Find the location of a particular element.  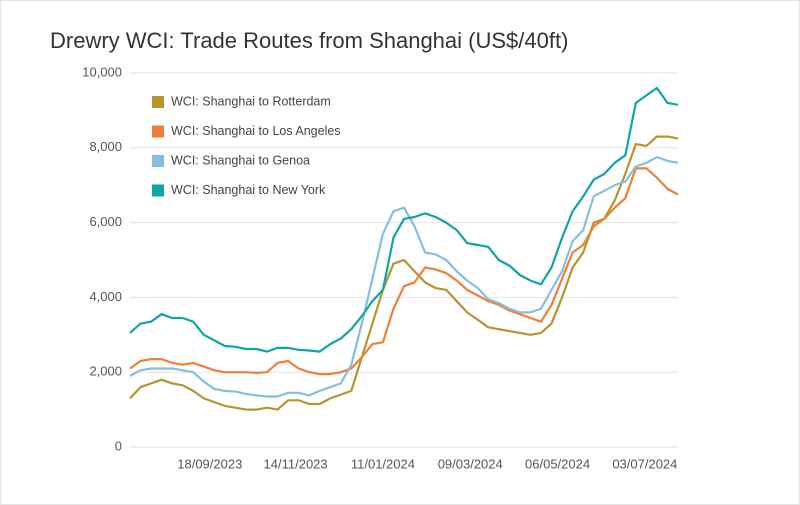

x-tick-label: 11/01/2024 is located at coordinates (383, 463).